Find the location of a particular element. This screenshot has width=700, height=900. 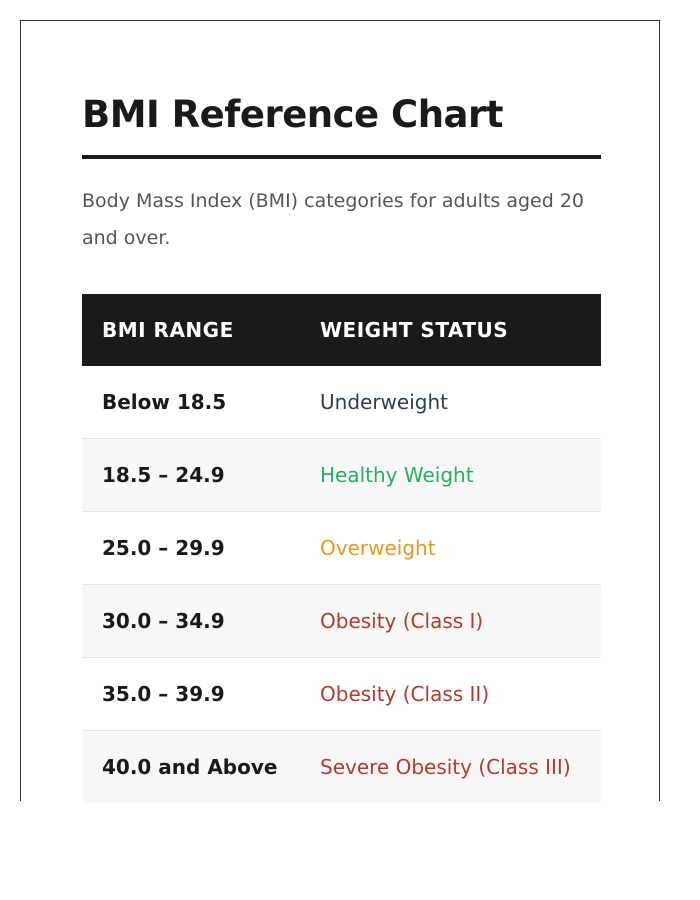

weight-status-cell: Overweight is located at coordinates (378, 548).